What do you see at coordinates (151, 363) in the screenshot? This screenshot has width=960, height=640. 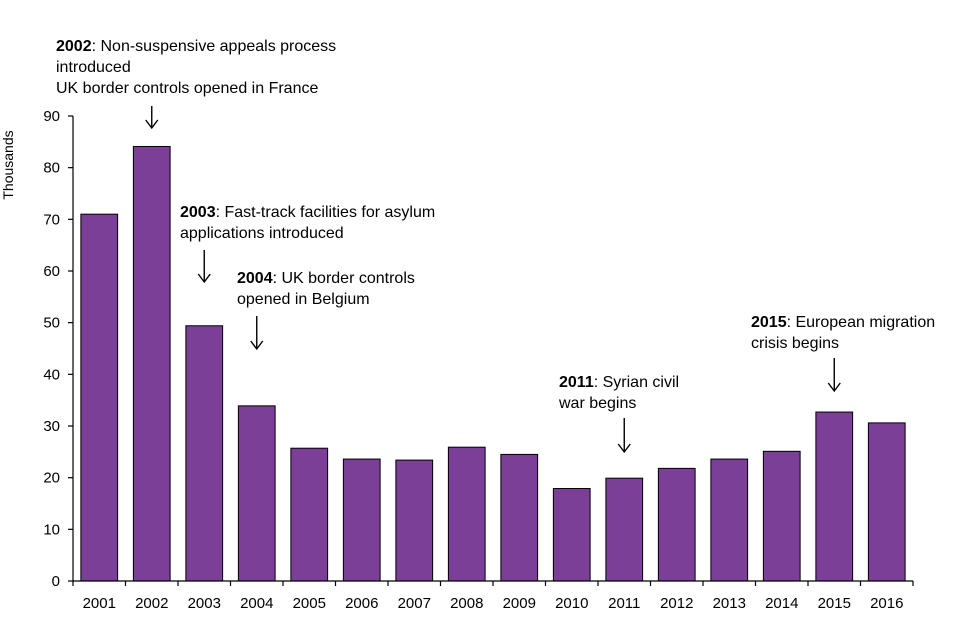 I see `bar-2002` at bounding box center [151, 363].